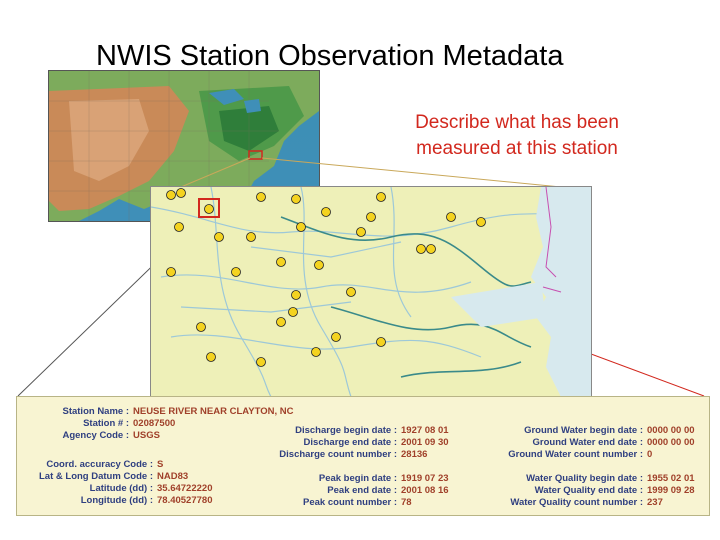  Describe the element at coordinates (584, 478) in the screenshot. I see `wq-begin-label: Water Quality begin date :` at that location.